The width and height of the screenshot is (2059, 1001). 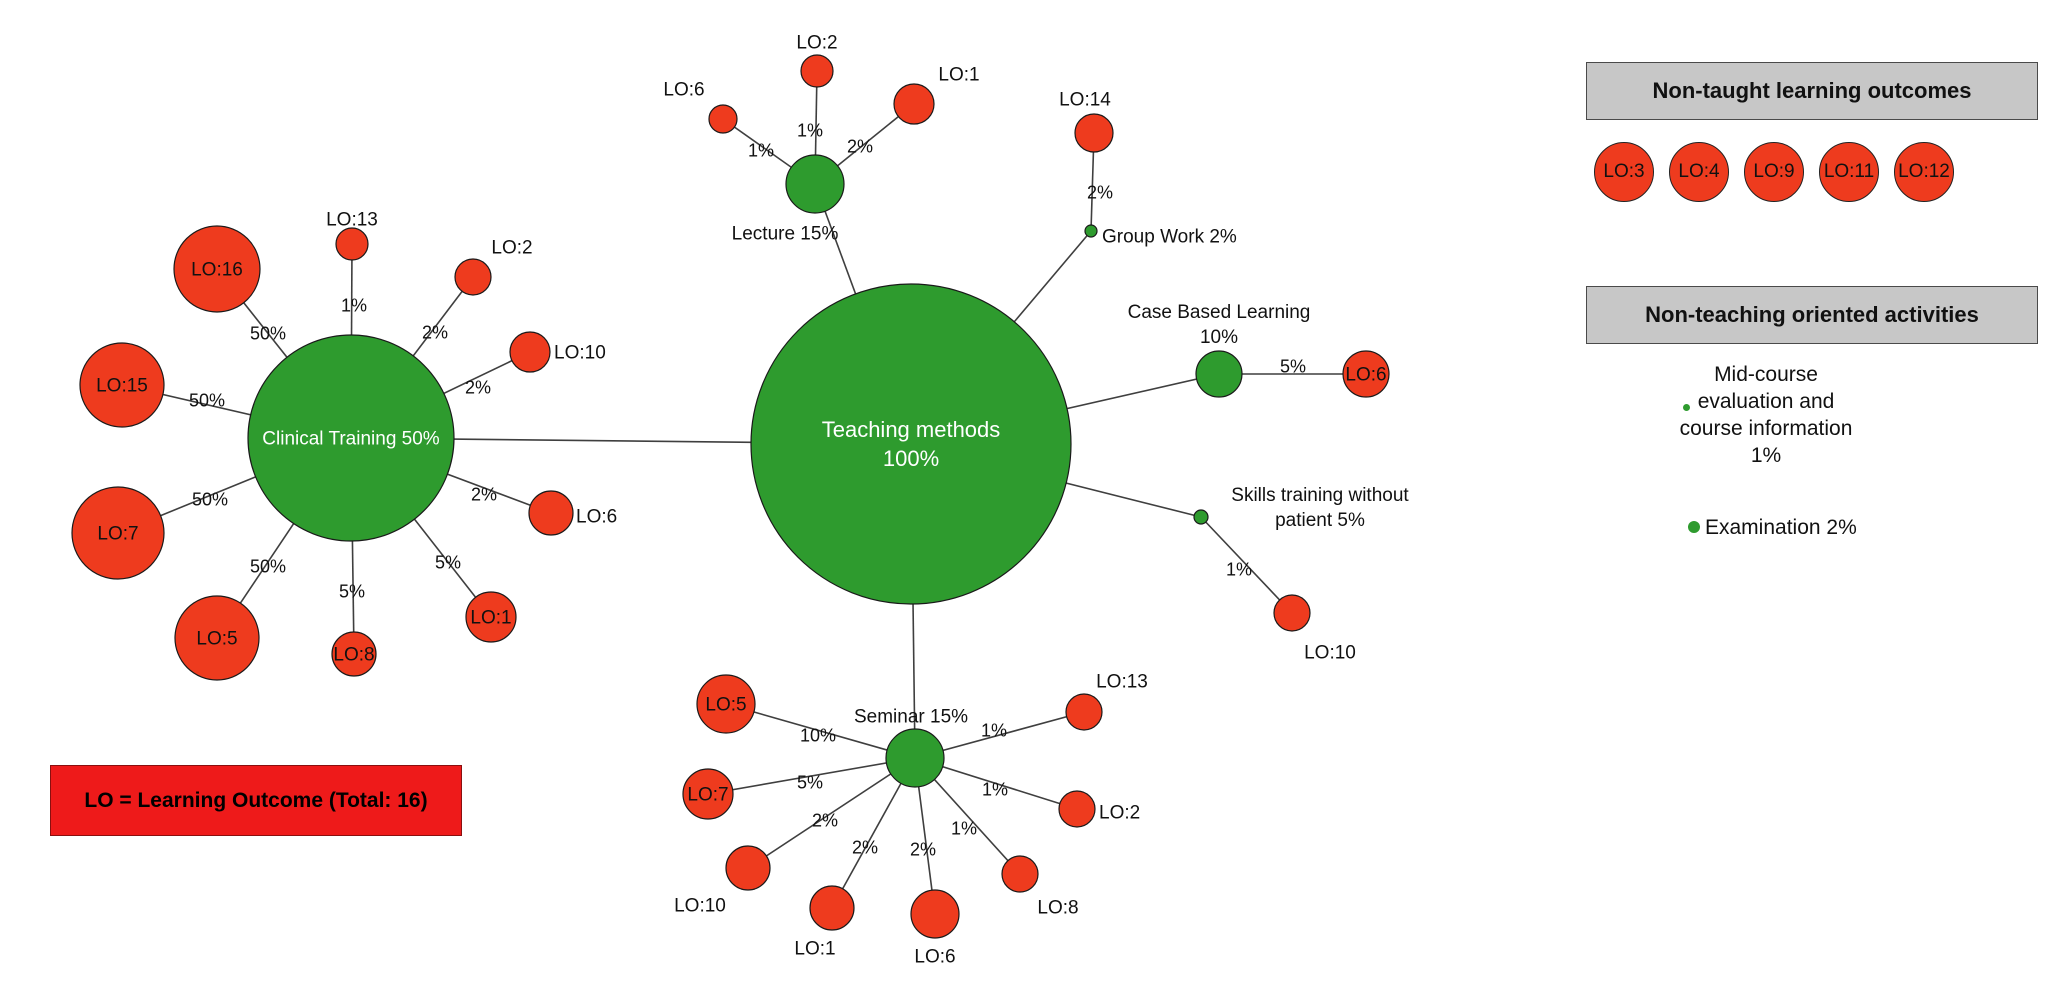 I want to click on node-clinical, so click(x=351, y=438).